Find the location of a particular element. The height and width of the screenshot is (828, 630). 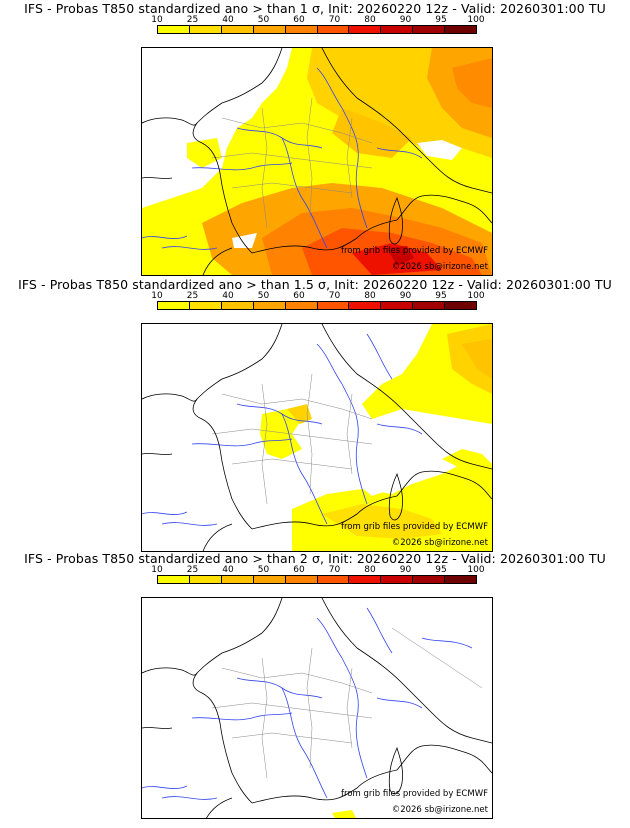

map-svg is located at coordinates (317, 708).